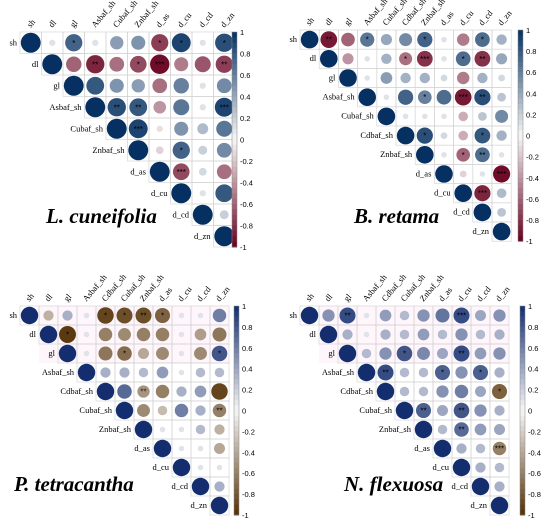 This screenshot has height=530, width=550. I want to click on colorbar-tick-label: 0, so click(244, 411).